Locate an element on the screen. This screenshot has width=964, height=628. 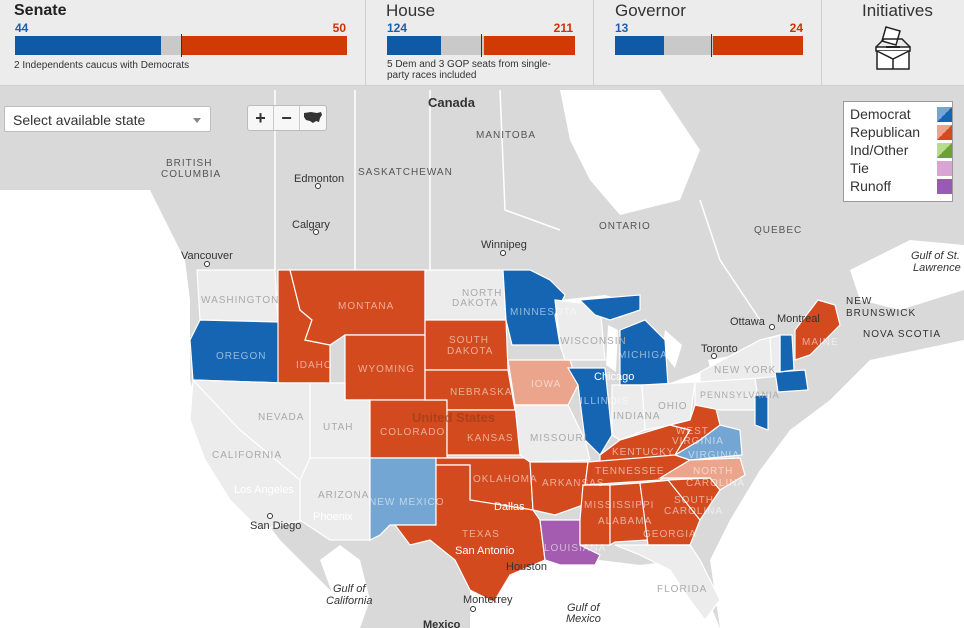
legend-swatch-republican is located at coordinates (944, 132).